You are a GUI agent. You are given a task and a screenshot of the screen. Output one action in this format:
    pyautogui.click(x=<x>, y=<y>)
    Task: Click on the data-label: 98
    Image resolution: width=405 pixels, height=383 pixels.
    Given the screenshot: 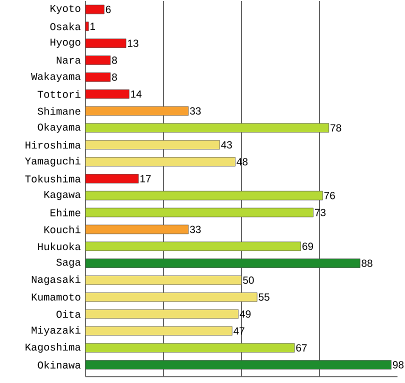 What is the action you would take?
    pyautogui.click(x=398, y=364)
    